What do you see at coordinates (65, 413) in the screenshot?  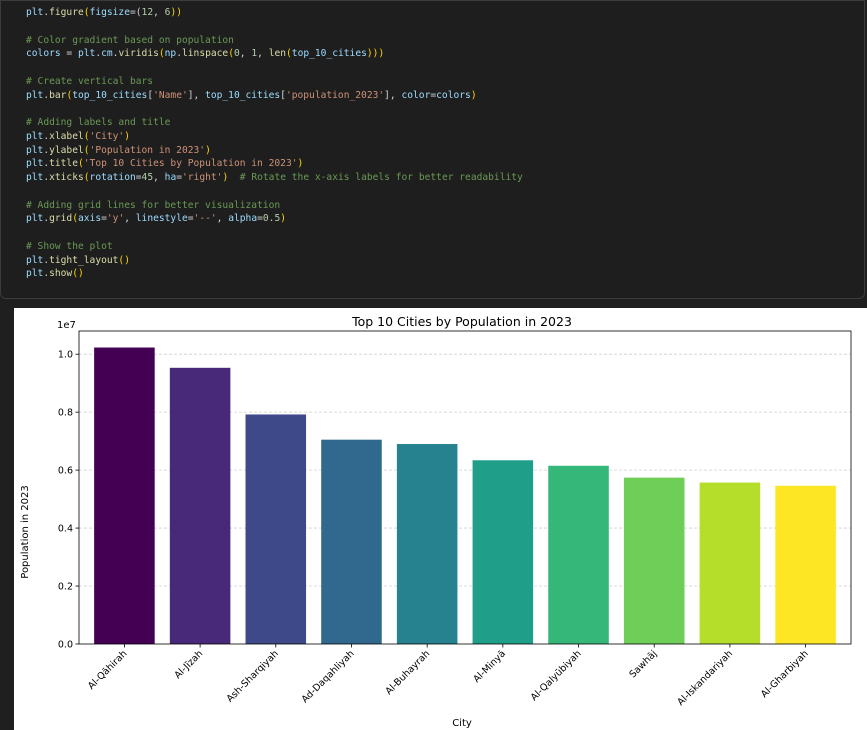 I see `y-tick-label: 0.8` at bounding box center [65, 413].